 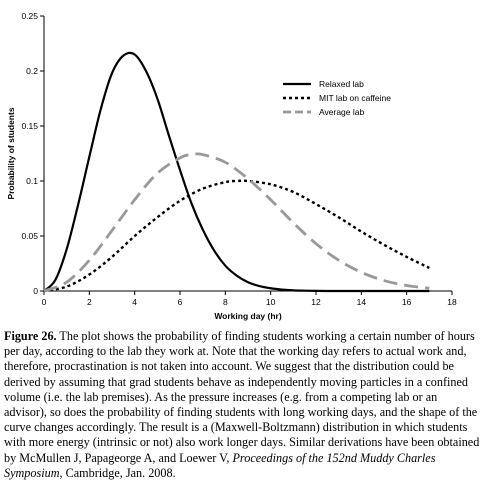 I want to click on x-tick-label: 6, so click(x=180, y=302).